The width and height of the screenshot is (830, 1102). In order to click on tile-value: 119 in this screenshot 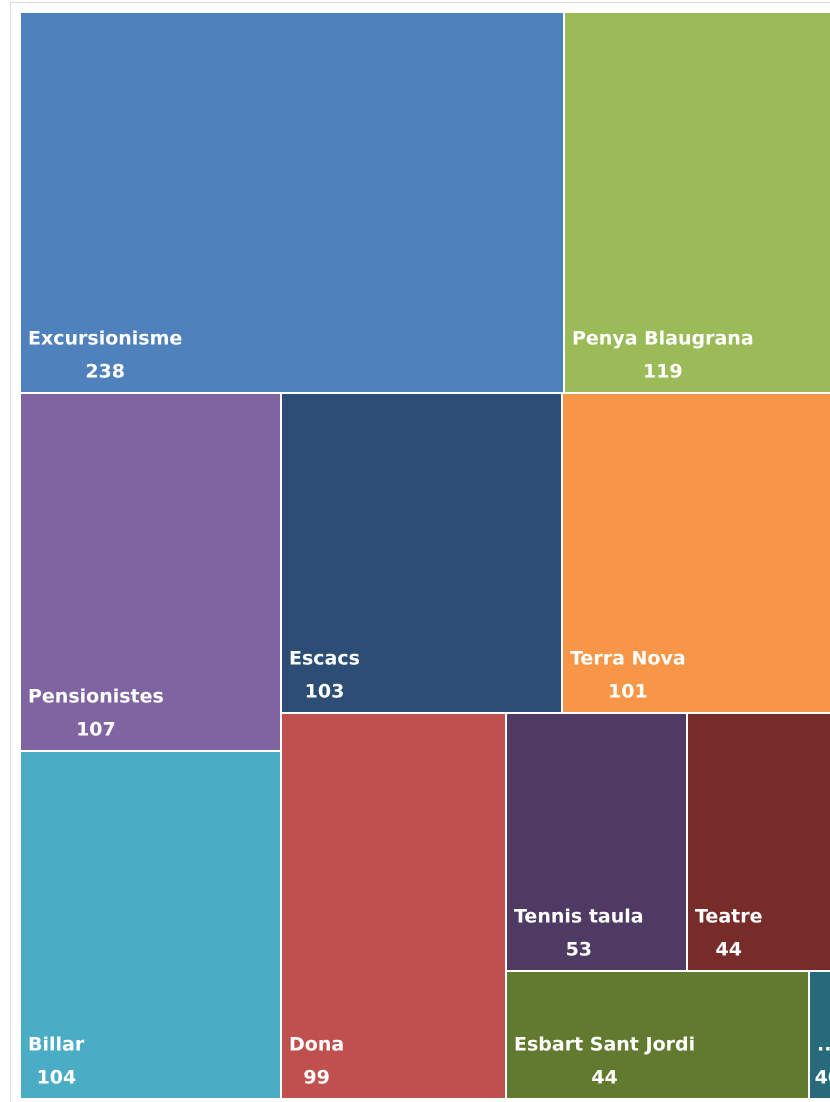, I will do `click(663, 372)`.